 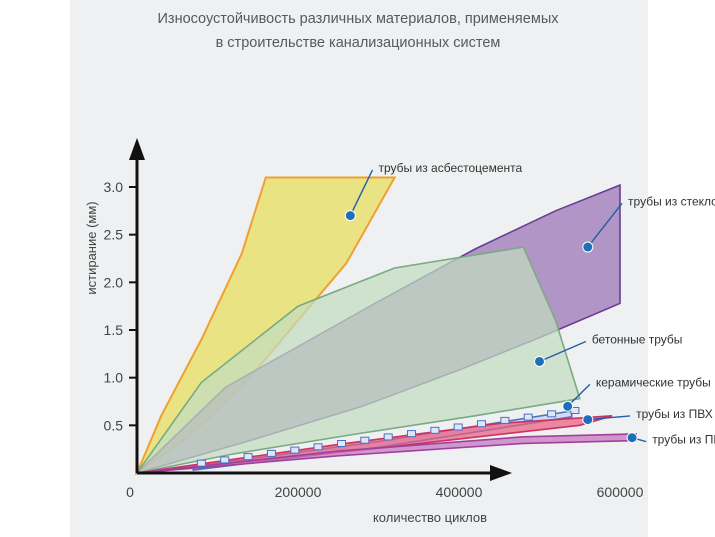 I want to click on x-tick-label: 400000, so click(x=459, y=492).